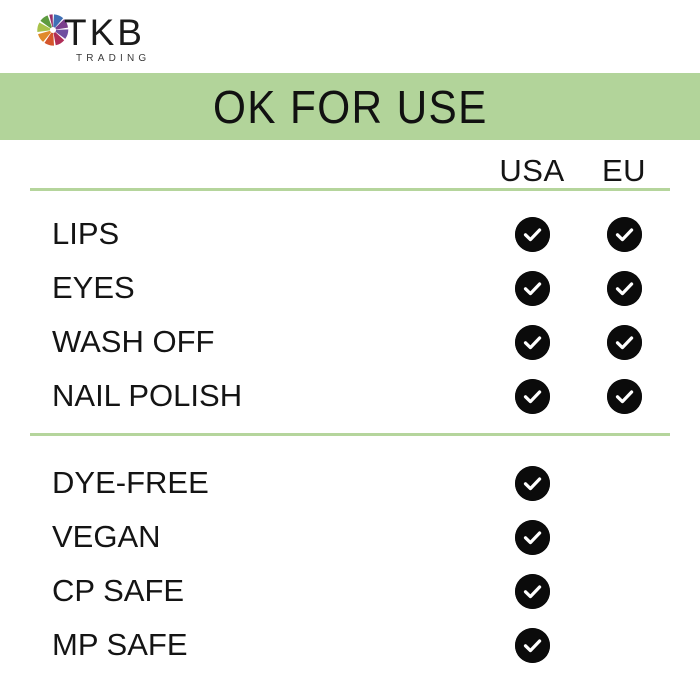  I want to click on column-header-usa: USA, so click(532, 170).